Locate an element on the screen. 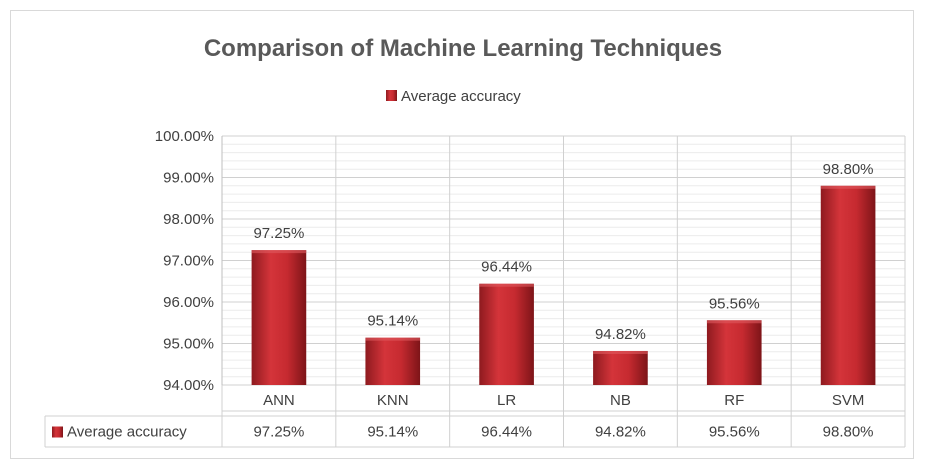 This screenshot has height=471, width=926. table-cell-rf: 95.56% is located at coordinates (734, 432).